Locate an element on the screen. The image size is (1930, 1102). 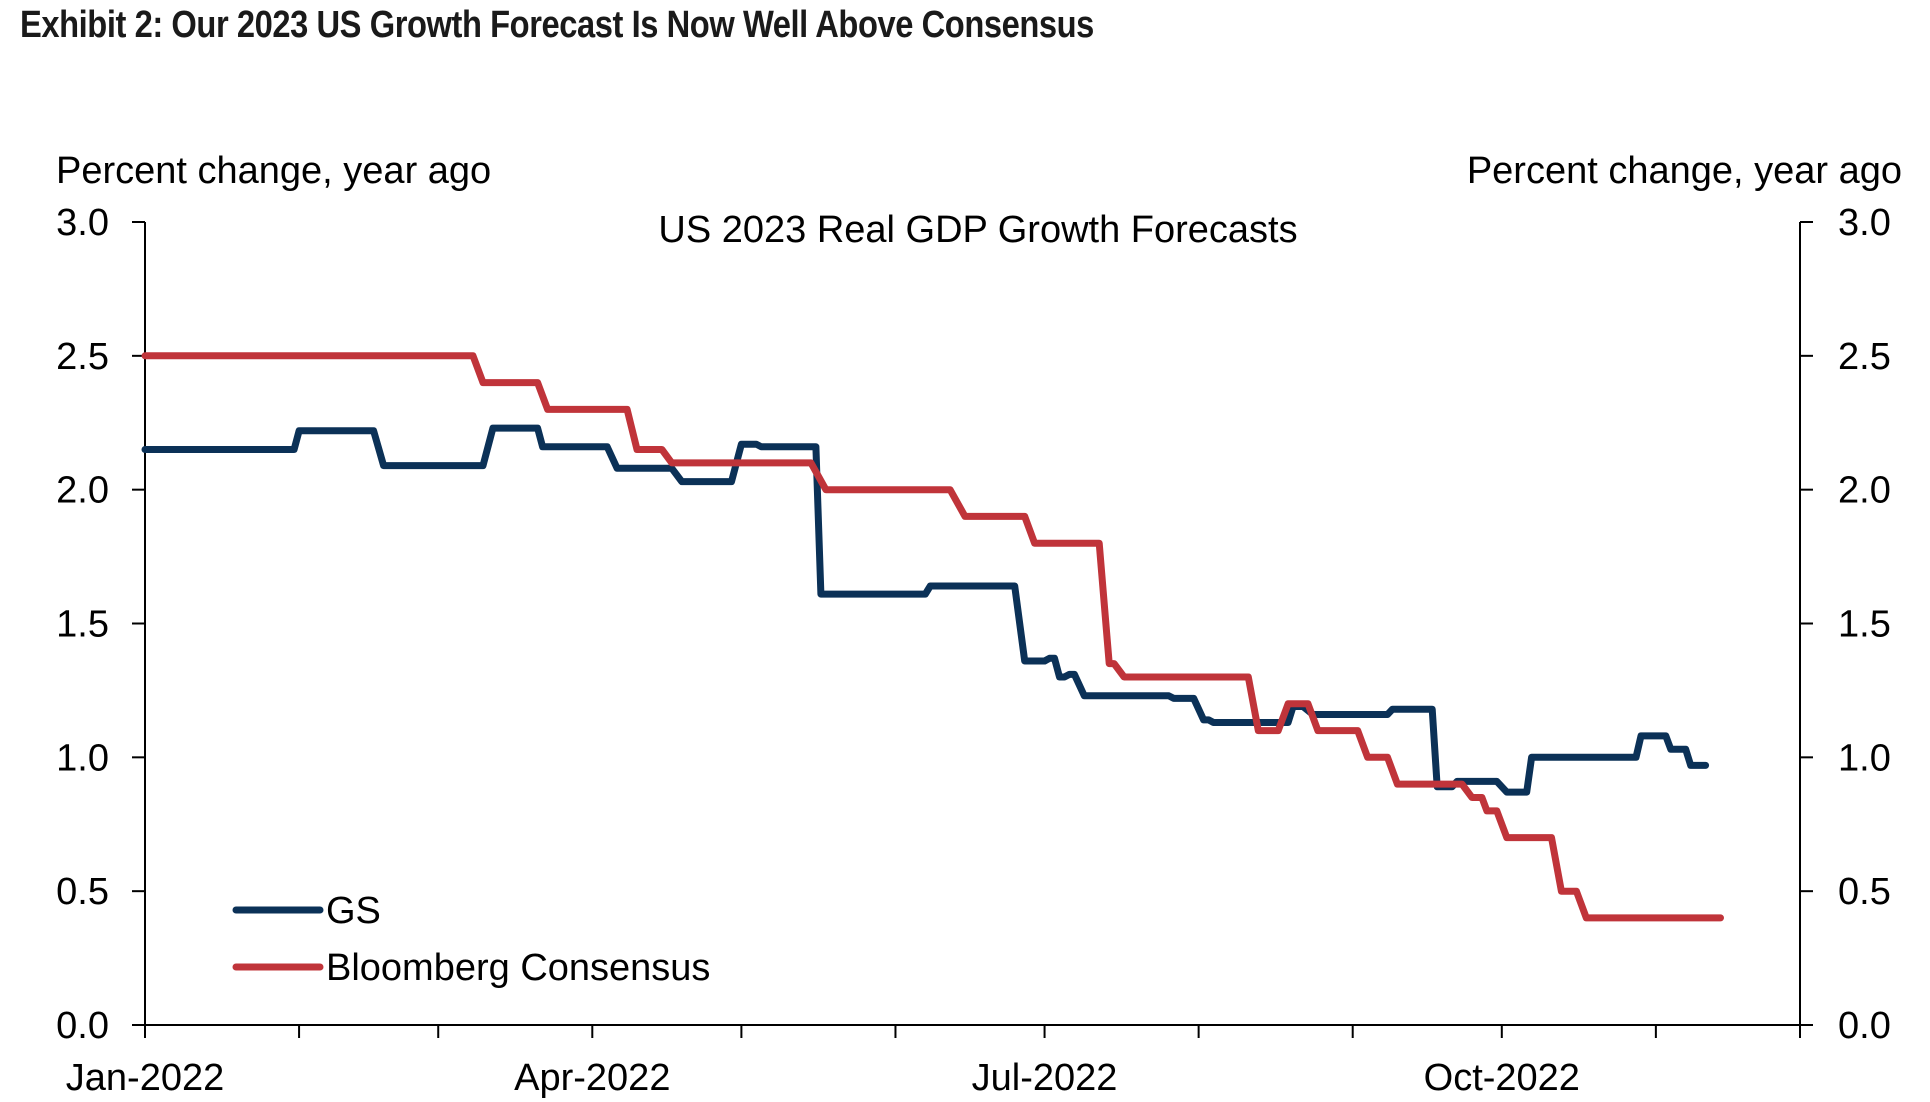
left-y-tick-label: 1.0 is located at coordinates (82, 758).